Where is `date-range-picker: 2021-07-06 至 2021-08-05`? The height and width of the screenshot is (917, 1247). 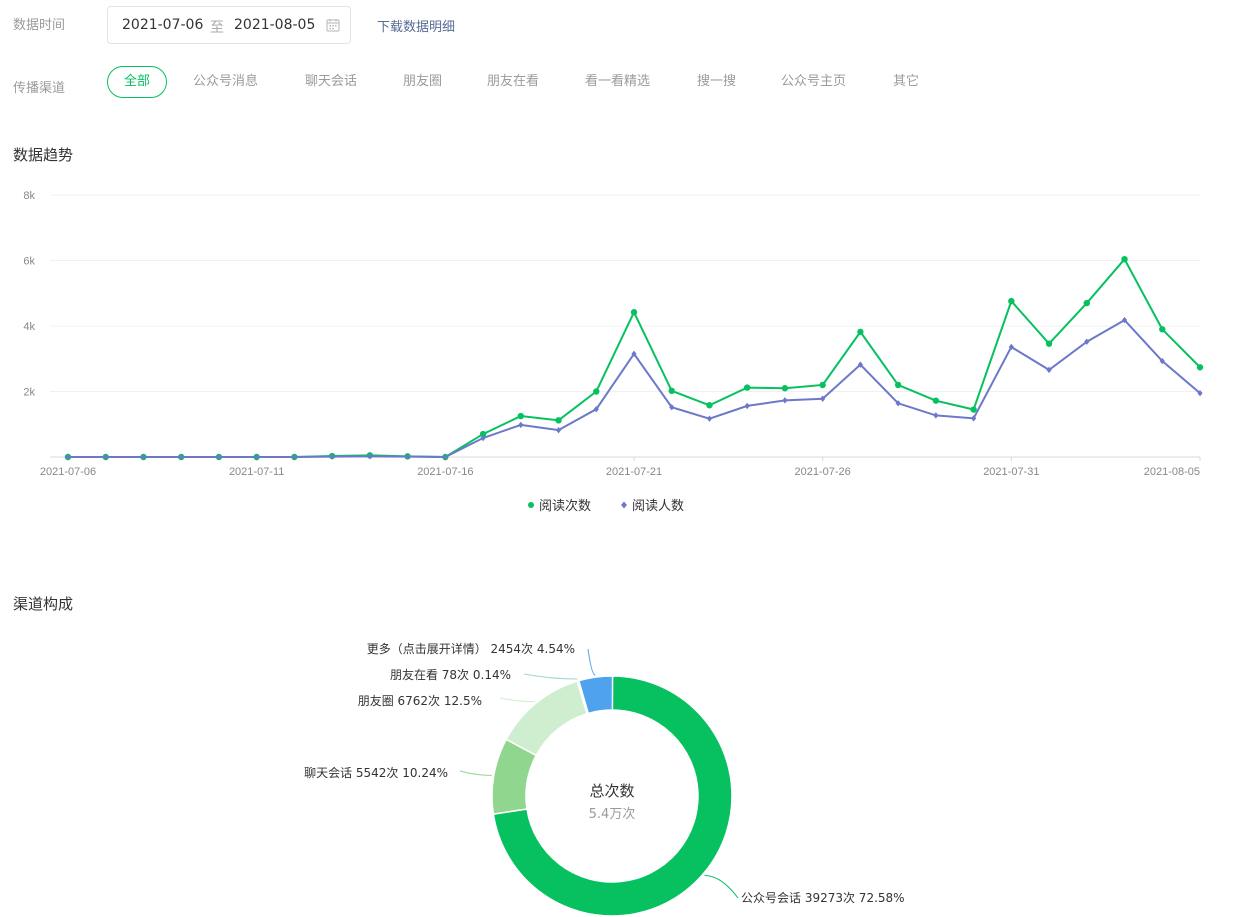
date-range-picker: 2021-07-06 至 2021-08-05 is located at coordinates (229, 25).